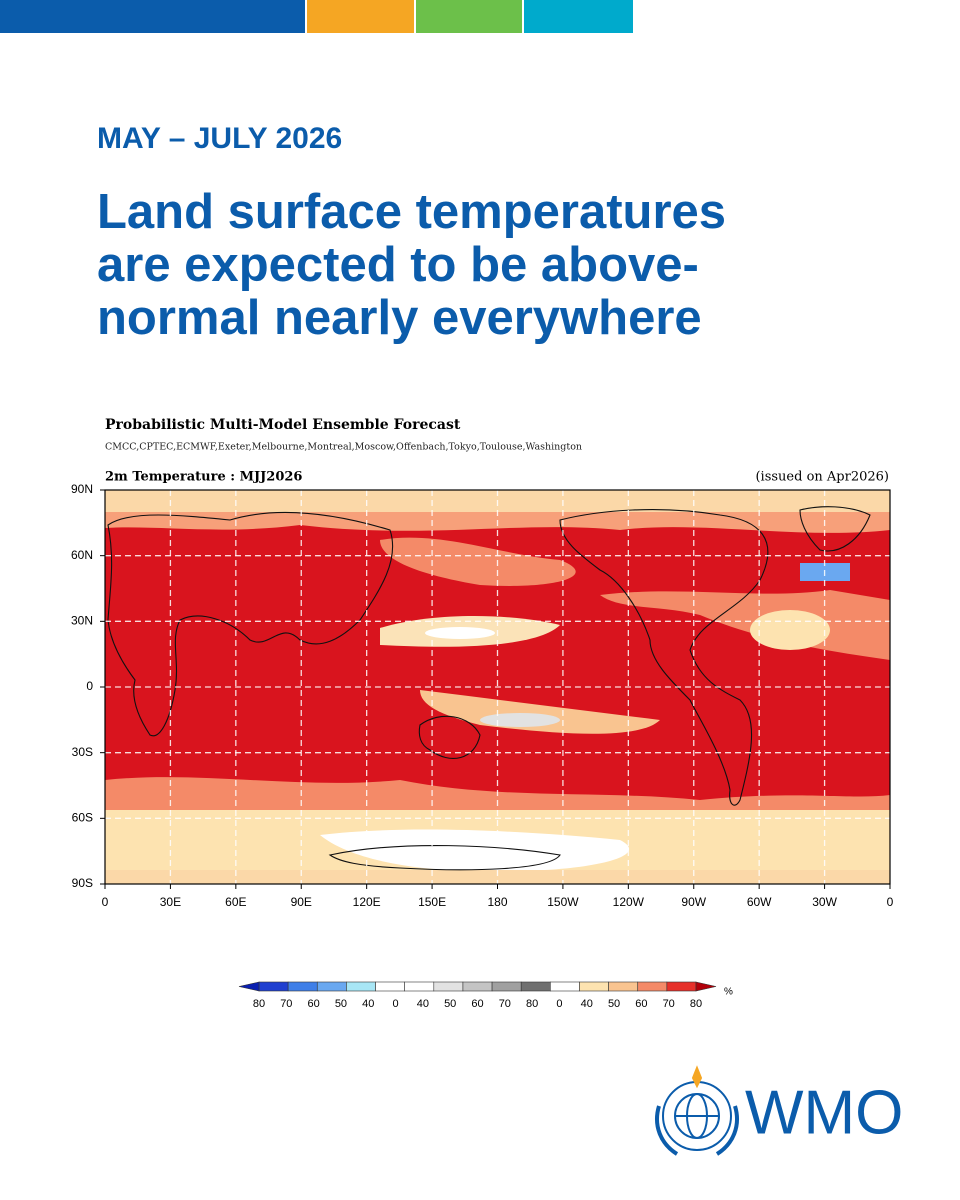  What do you see at coordinates (824, 1112) in the screenshot?
I see `logo-text: WMO` at bounding box center [824, 1112].